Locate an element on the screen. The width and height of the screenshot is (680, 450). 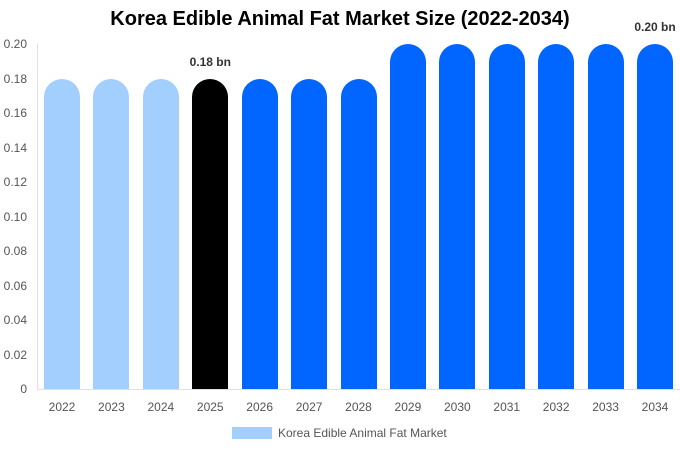
legend-swatch is located at coordinates (252, 433).